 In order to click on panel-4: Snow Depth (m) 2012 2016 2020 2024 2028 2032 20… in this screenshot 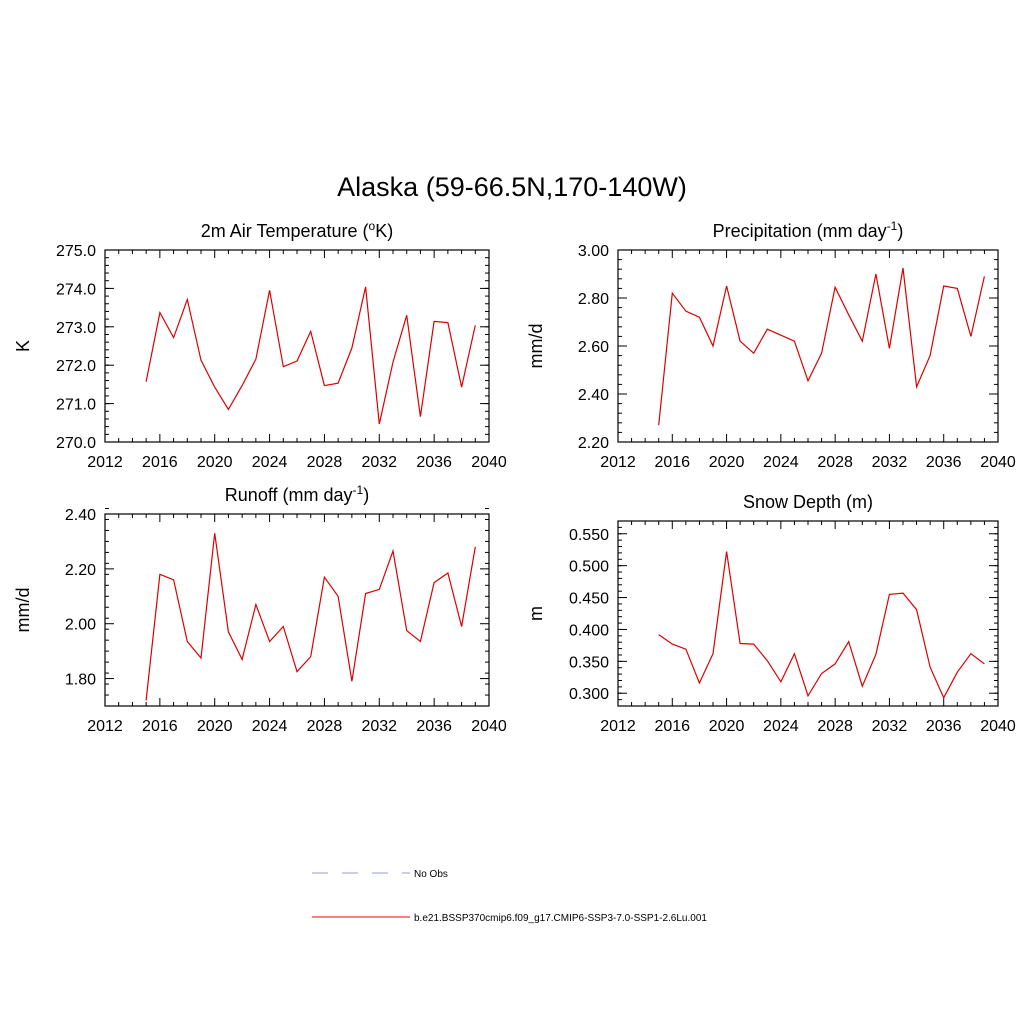, I will do `click(771, 613)`.